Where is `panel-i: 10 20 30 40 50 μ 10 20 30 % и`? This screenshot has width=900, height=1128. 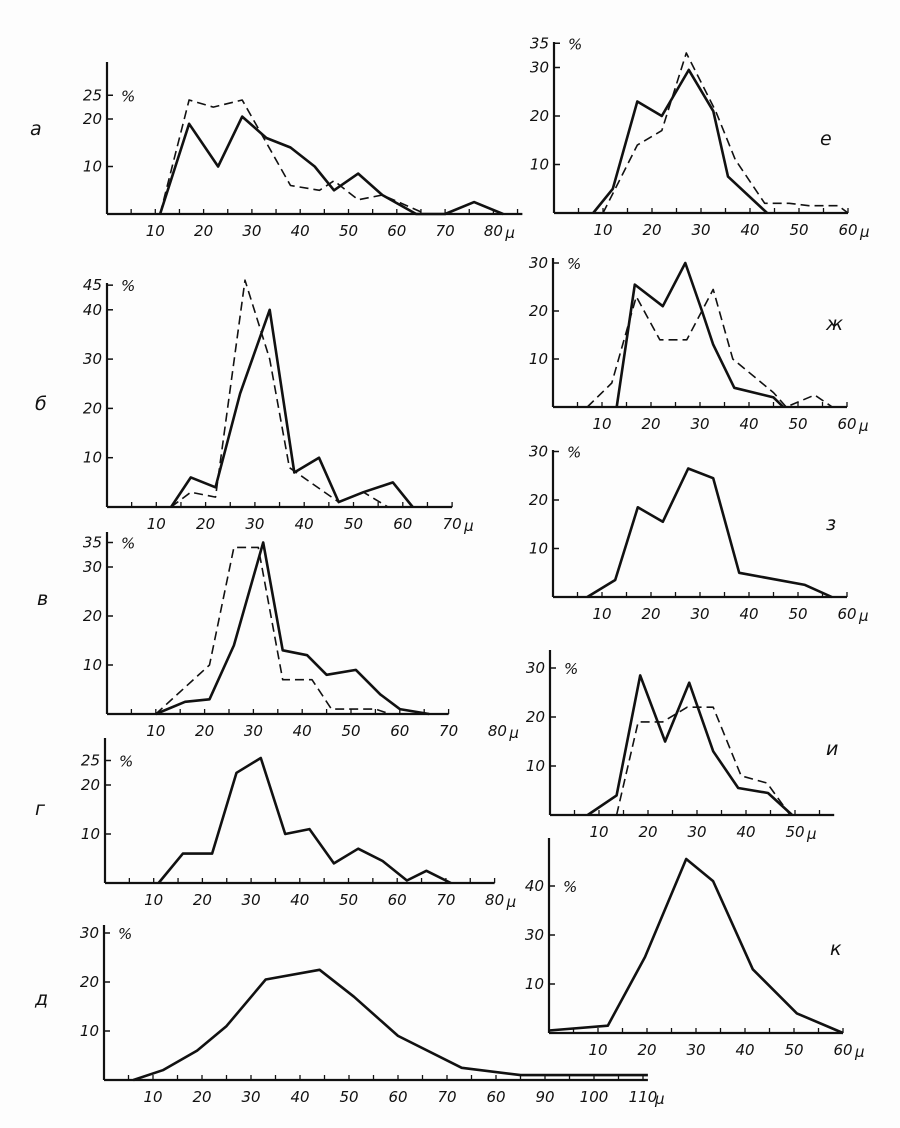
panel-i: 10 20 30 40 50 μ 10 20 30 % и is located at coordinates (682, 746).